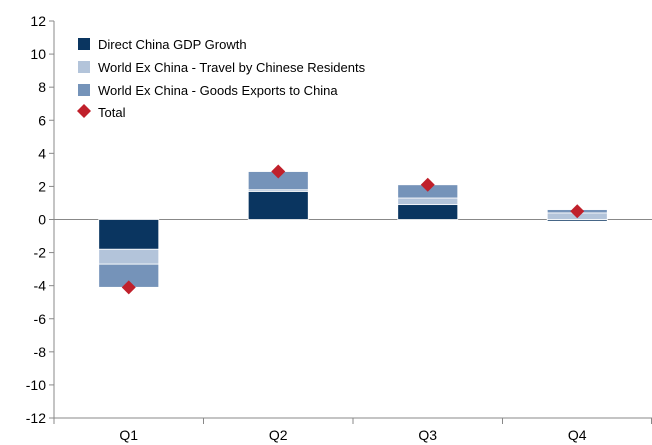 The width and height of the screenshot is (652, 445). I want to click on bar-1-q3, so click(428, 212).